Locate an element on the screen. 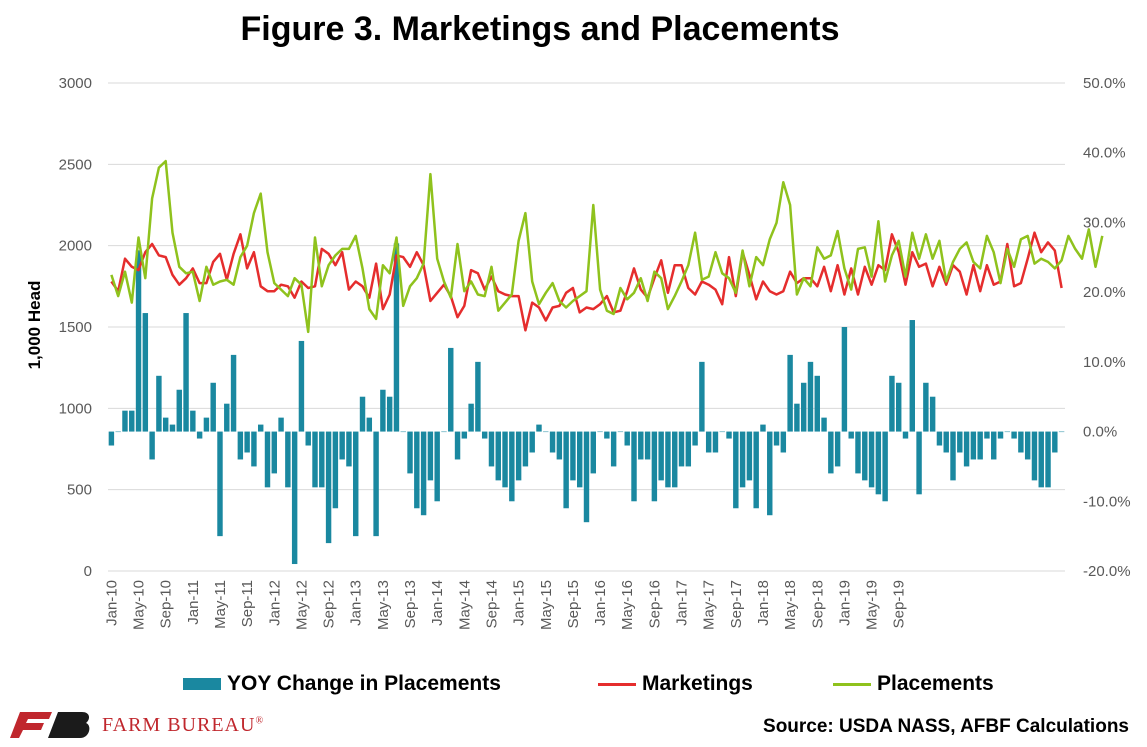  x-tick-label: May-16 is located at coordinates (627, 605).